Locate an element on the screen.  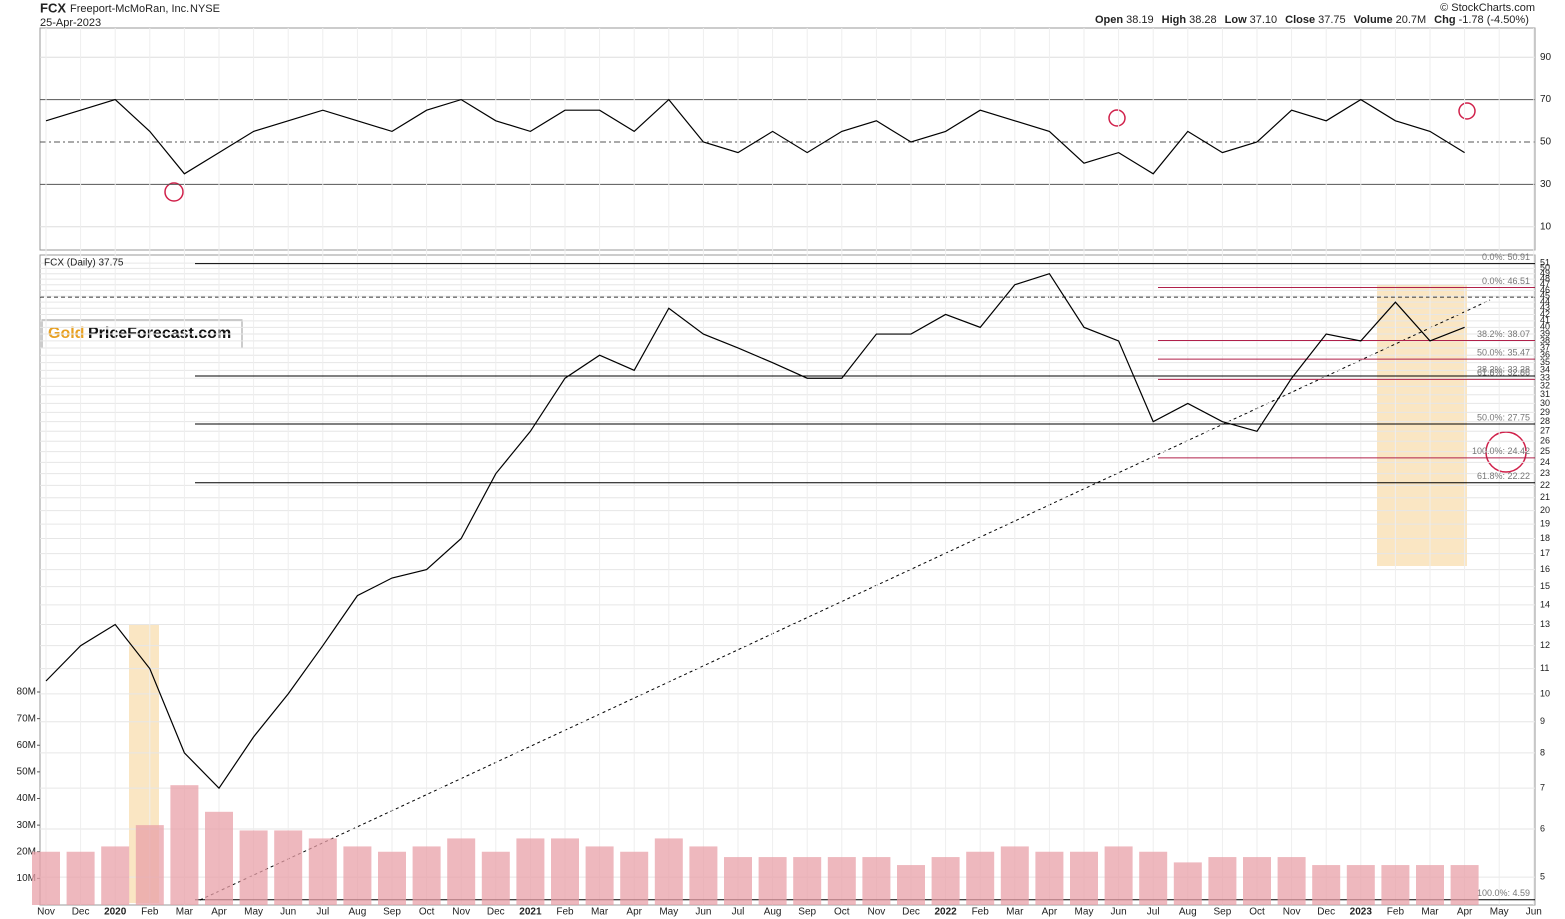
y-tick-label: 34 is located at coordinates (1545, 370).